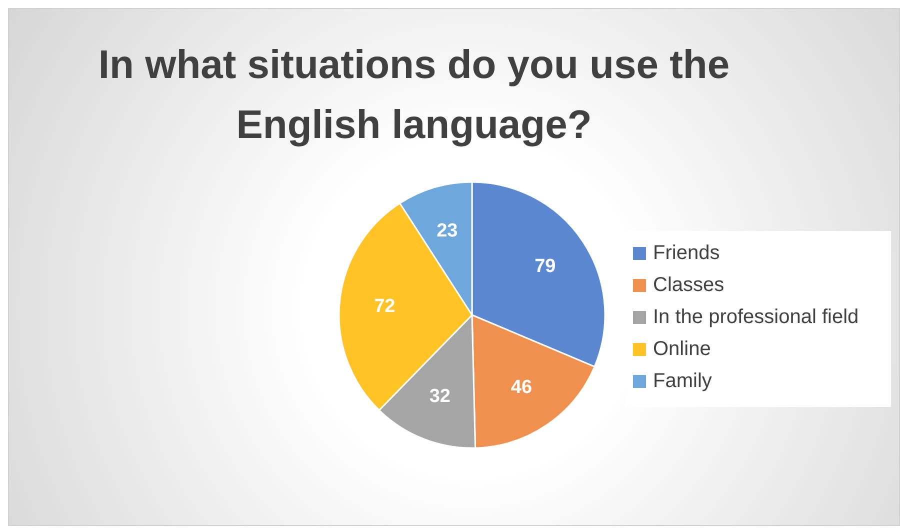  I want to click on legend-label: Family, so click(682, 381).